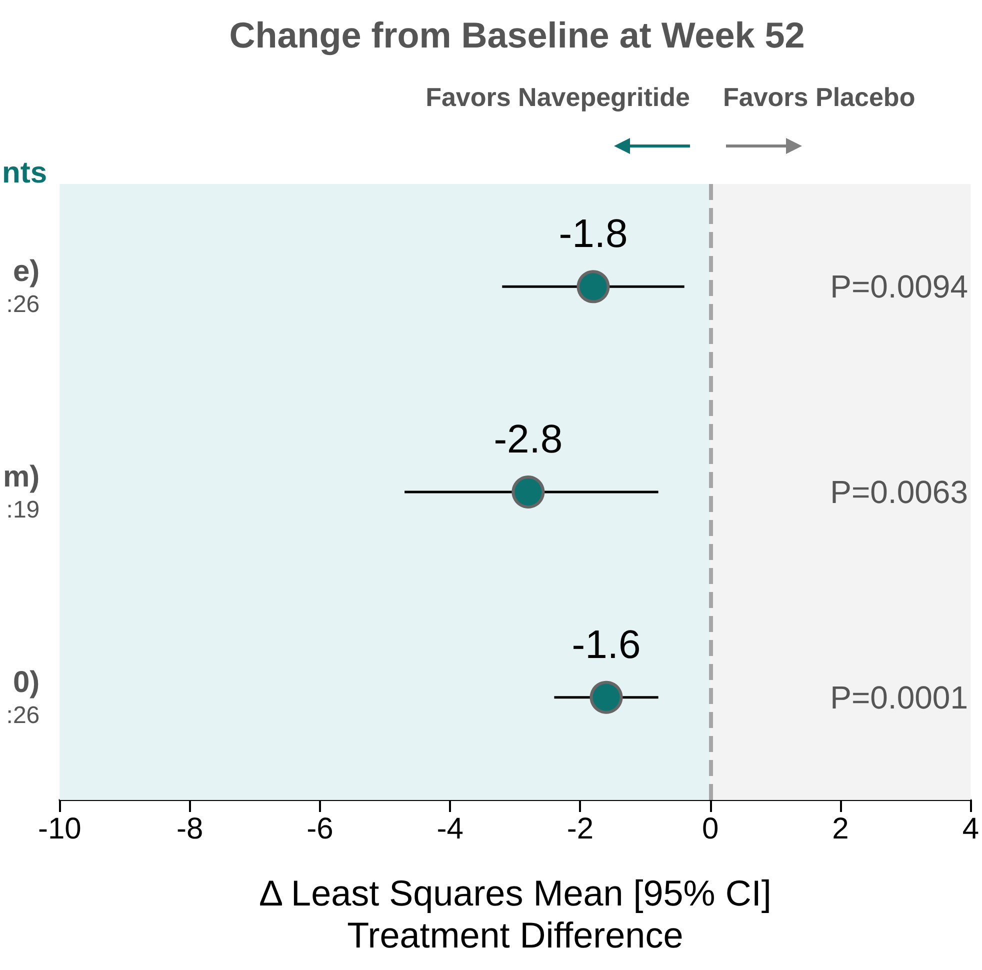  What do you see at coordinates (24, 173) in the screenshot?
I see `text: nts` at bounding box center [24, 173].